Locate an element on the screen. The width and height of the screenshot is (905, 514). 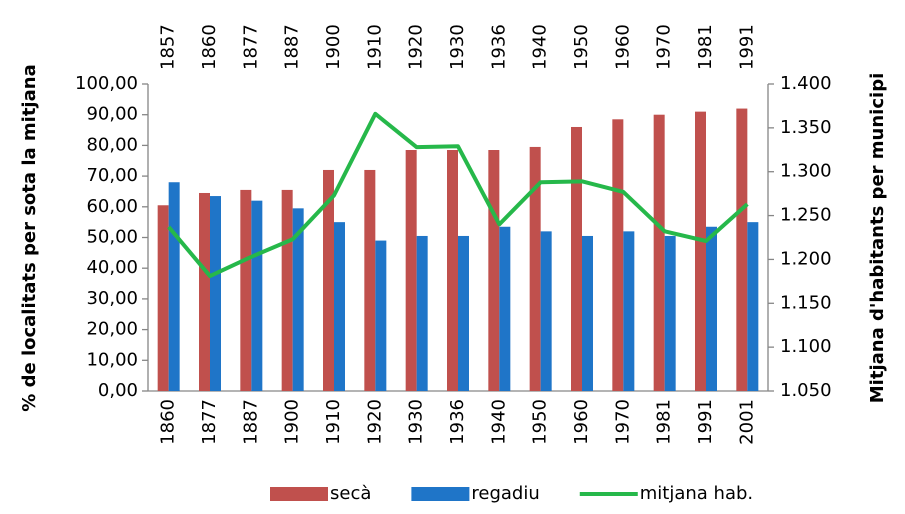
x-tick-label: 1940 is located at coordinates (498, 422).